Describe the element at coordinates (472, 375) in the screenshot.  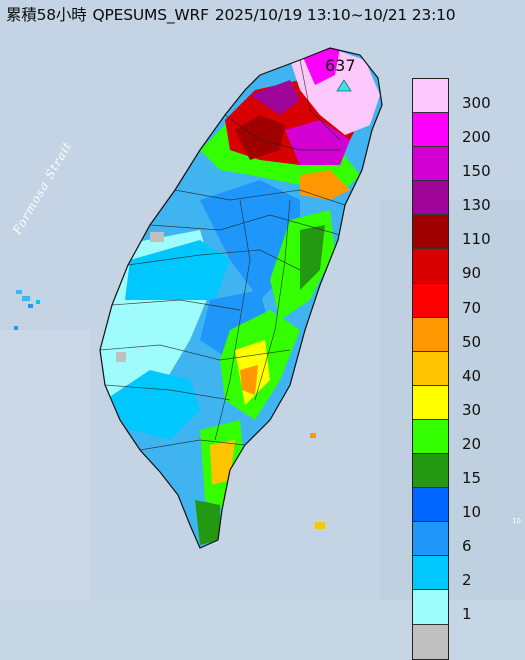
I see `legend-label: 40` at that location.